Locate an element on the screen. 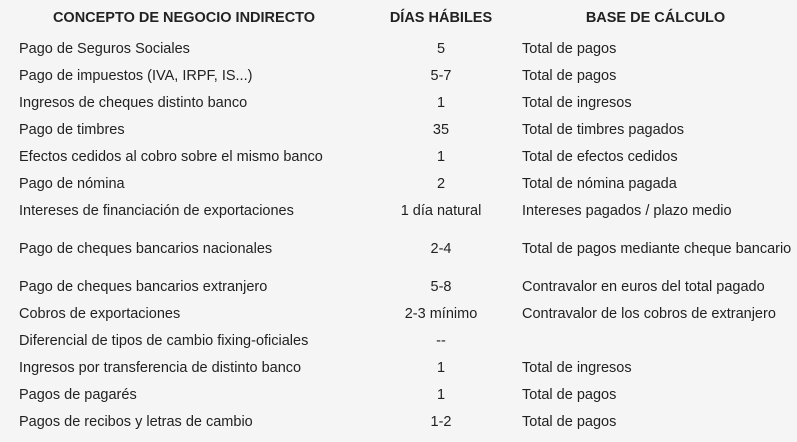 This screenshot has height=442, width=797. cell-days: 2-4 is located at coordinates (441, 249).